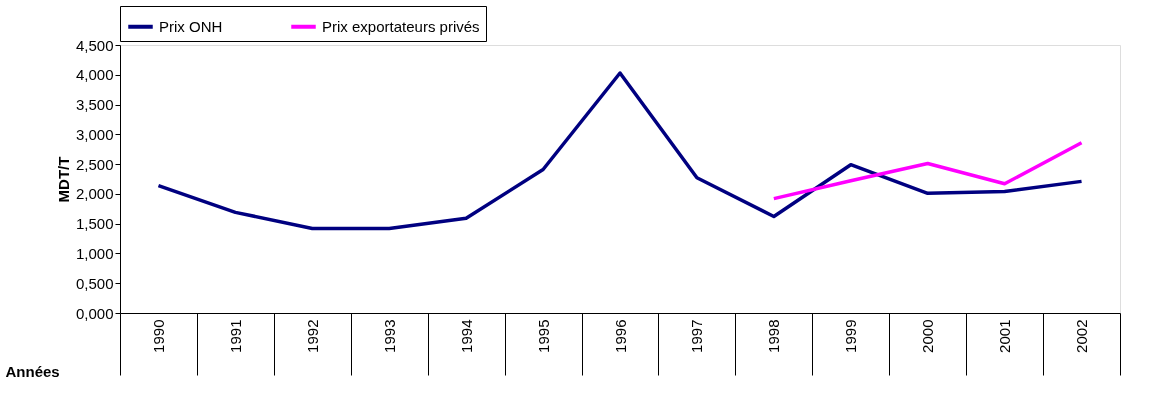  What do you see at coordinates (466, 336) in the screenshot?
I see `x-tick-label: 1994` at bounding box center [466, 336].